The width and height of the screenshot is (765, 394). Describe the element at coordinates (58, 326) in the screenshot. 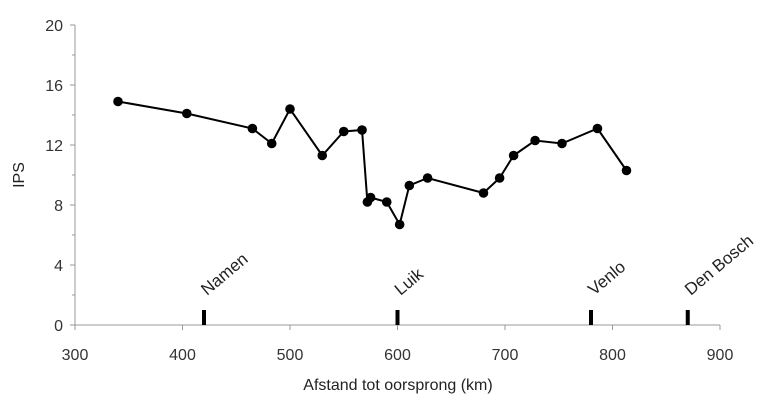

I see `y-tick-label: 0` at that location.